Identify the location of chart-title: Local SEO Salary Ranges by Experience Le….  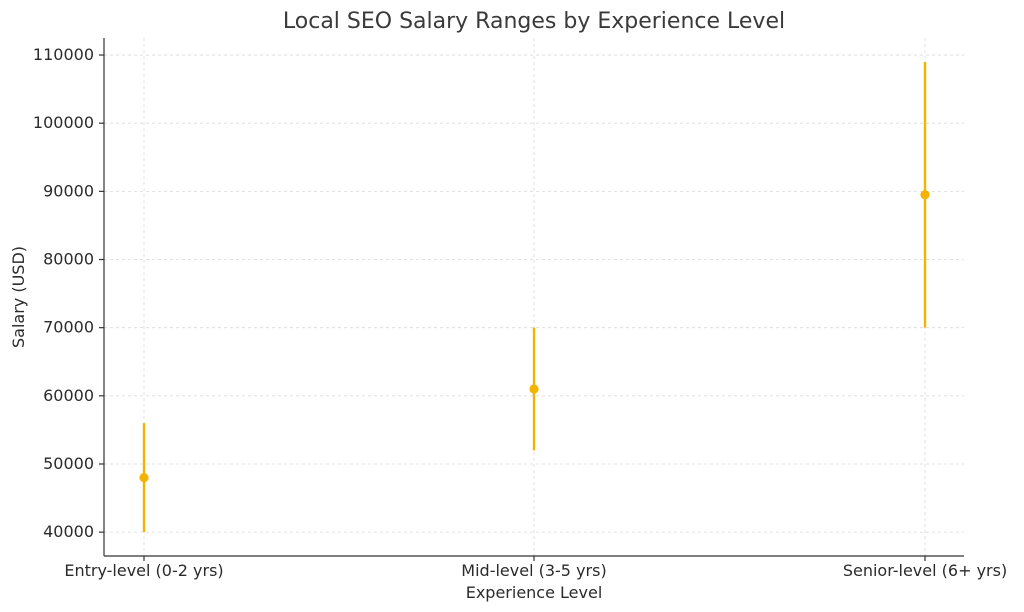
(534, 21).